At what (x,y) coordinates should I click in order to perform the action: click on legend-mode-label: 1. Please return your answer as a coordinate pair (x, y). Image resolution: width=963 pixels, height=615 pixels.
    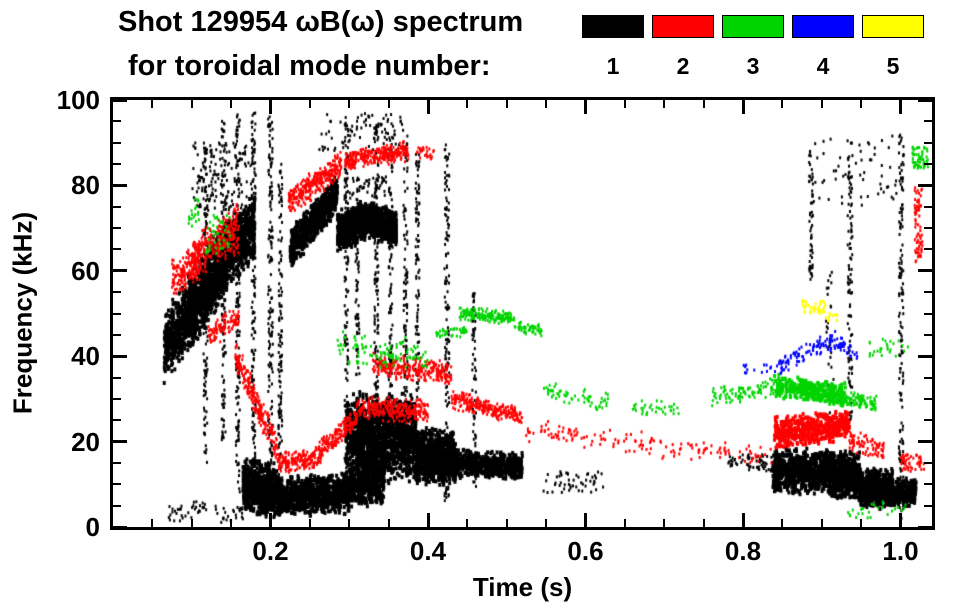
    Looking at the image, I should click on (613, 66).